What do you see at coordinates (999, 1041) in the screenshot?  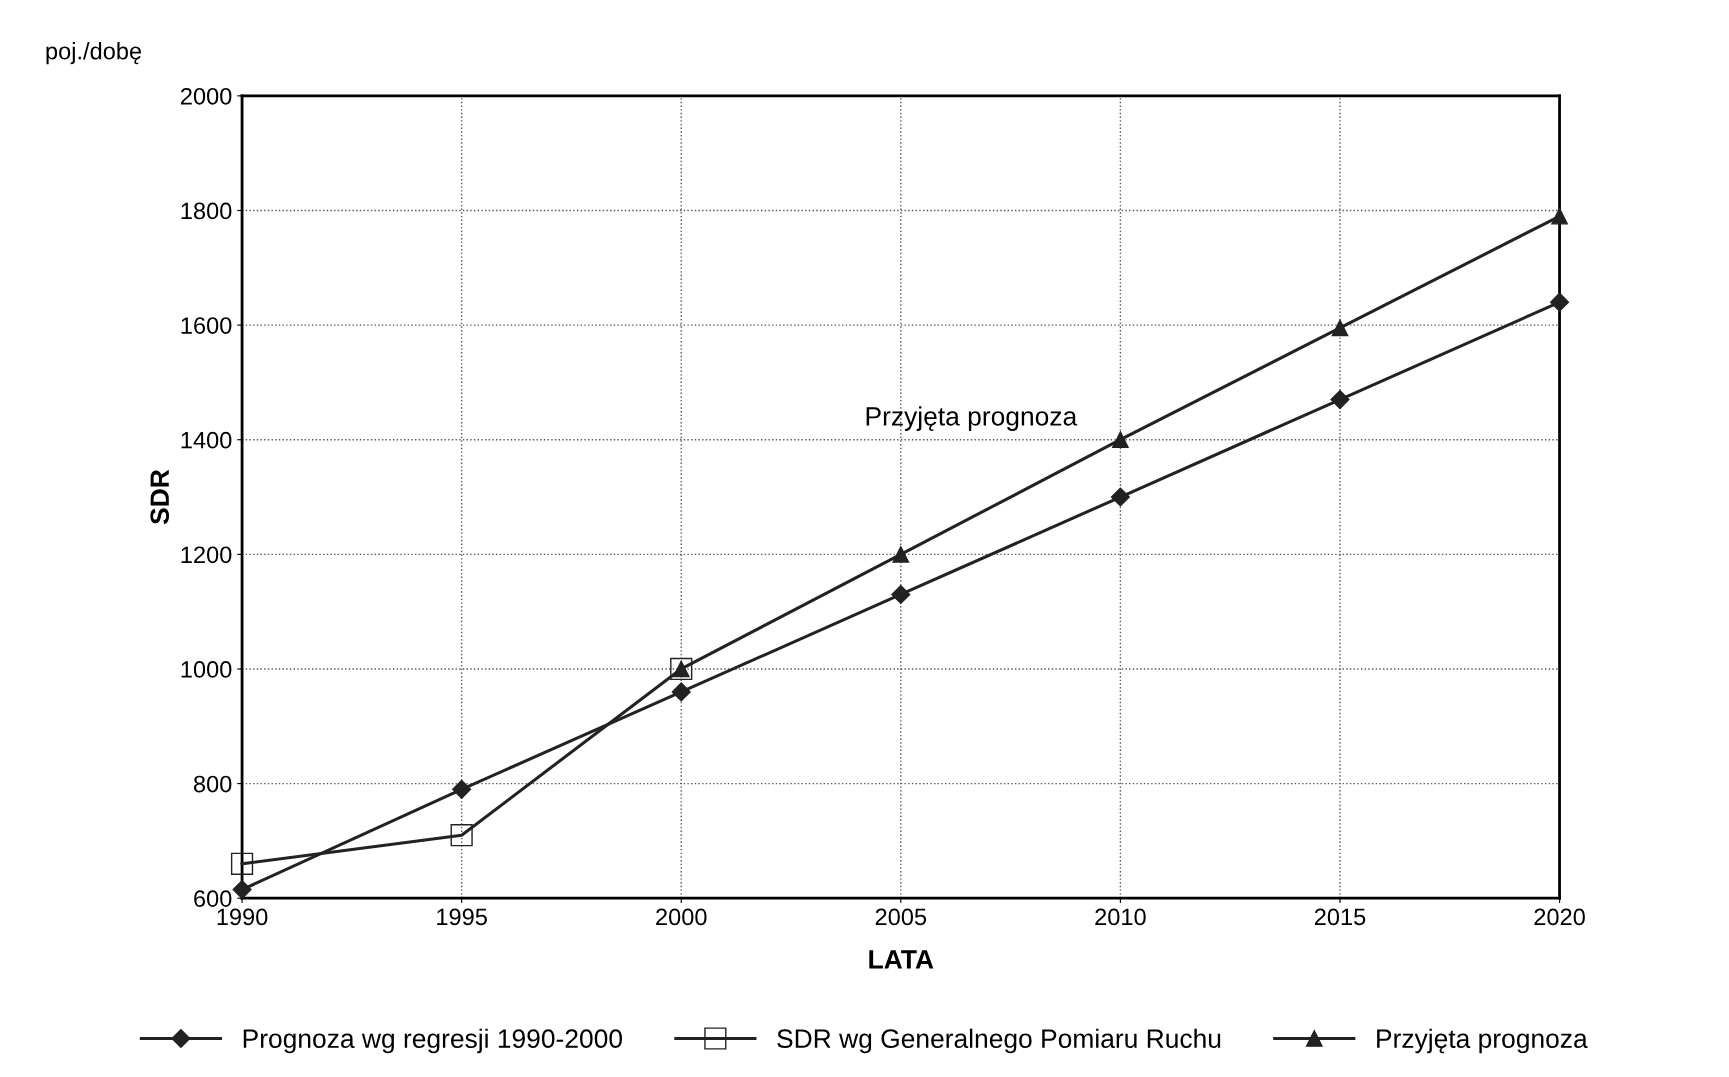 I see `legend-label: SDR wg Generalnego Pomiaru Ruchu` at bounding box center [999, 1041].